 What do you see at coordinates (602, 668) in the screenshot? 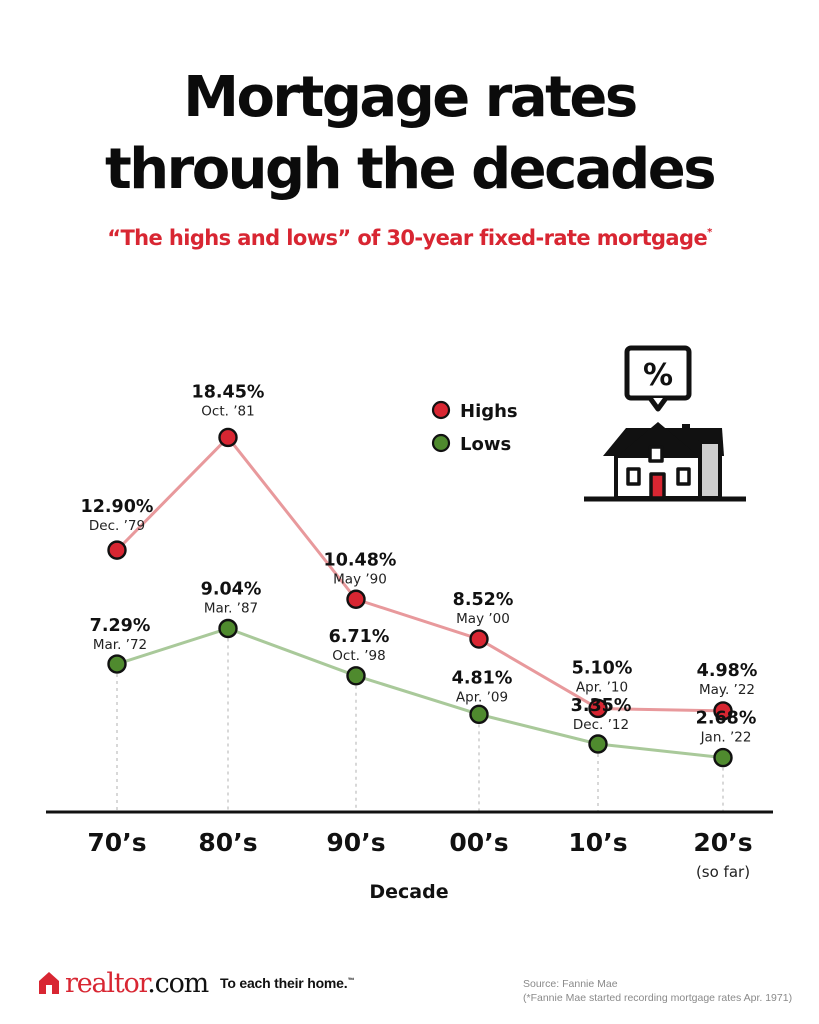
I see `value-label-highs-4: 5.10%` at bounding box center [602, 668].